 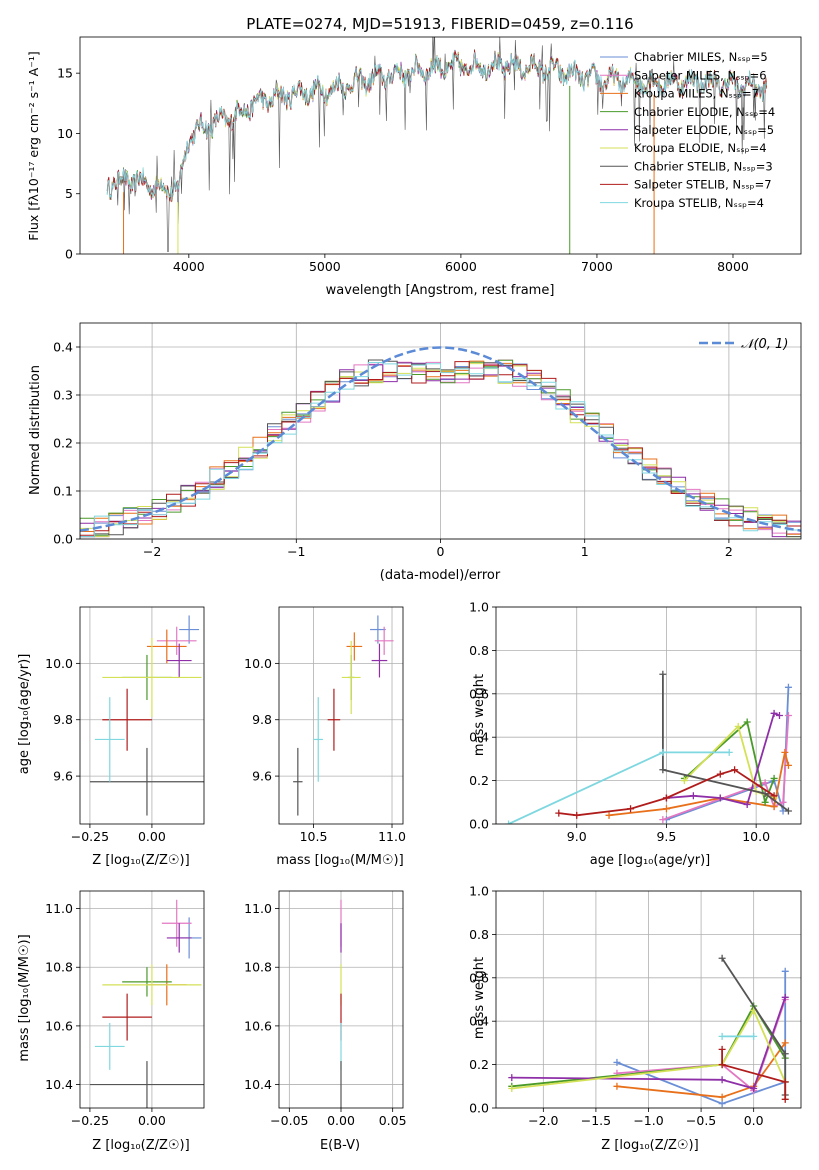 What do you see at coordinates (479, 1108) in the screenshot?
I see `weight-vs-Z-ytick-label: 0.0` at bounding box center [479, 1108].